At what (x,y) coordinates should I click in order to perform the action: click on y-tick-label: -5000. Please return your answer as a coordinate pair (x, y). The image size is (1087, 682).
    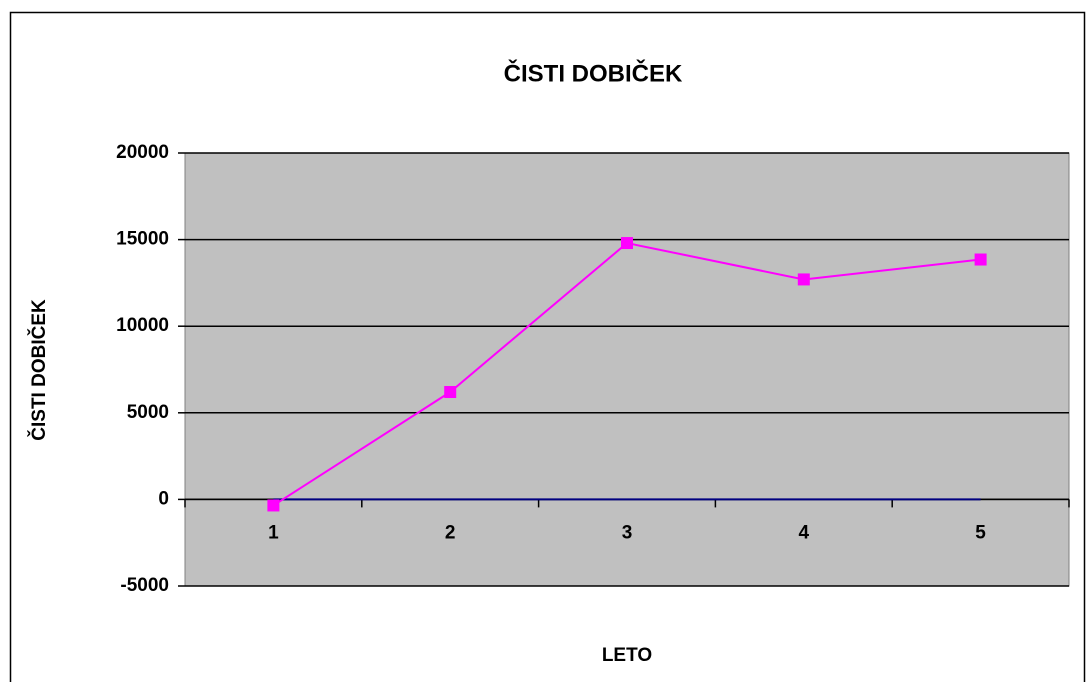
    Looking at the image, I should click on (144, 585).